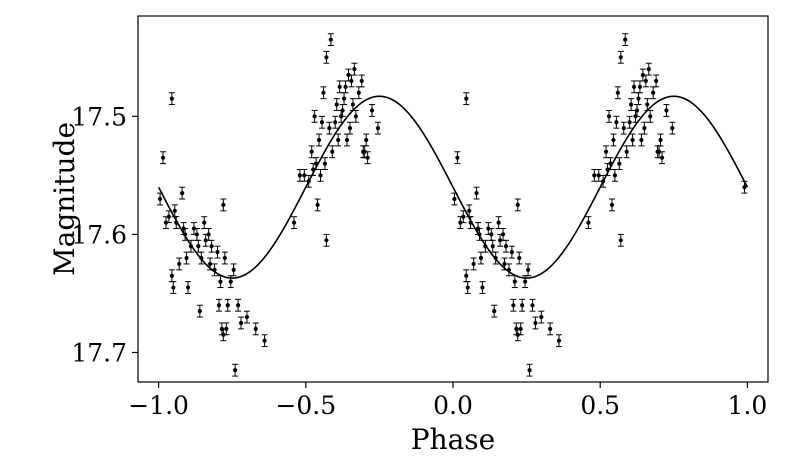  What do you see at coordinates (99, 116) in the screenshot?
I see `y-tick-label: 17.5` at bounding box center [99, 116].